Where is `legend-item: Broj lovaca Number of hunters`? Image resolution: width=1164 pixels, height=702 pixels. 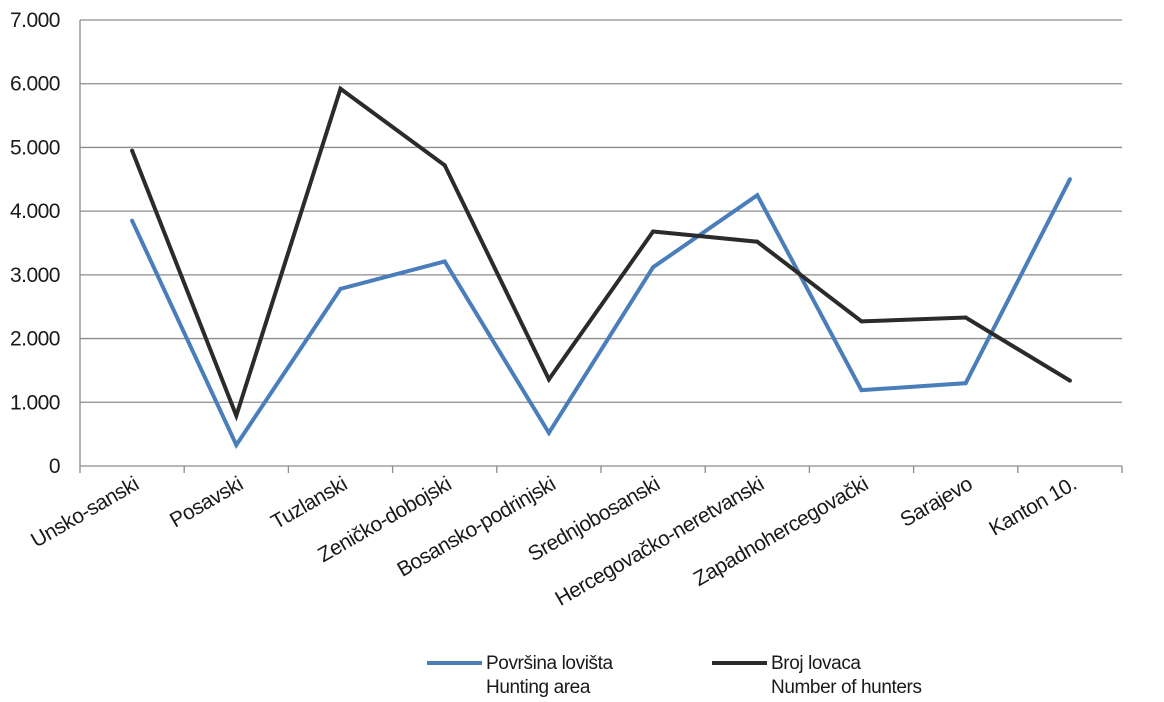 legend-item: Broj lovaca Number of hunters is located at coordinates (817, 675).